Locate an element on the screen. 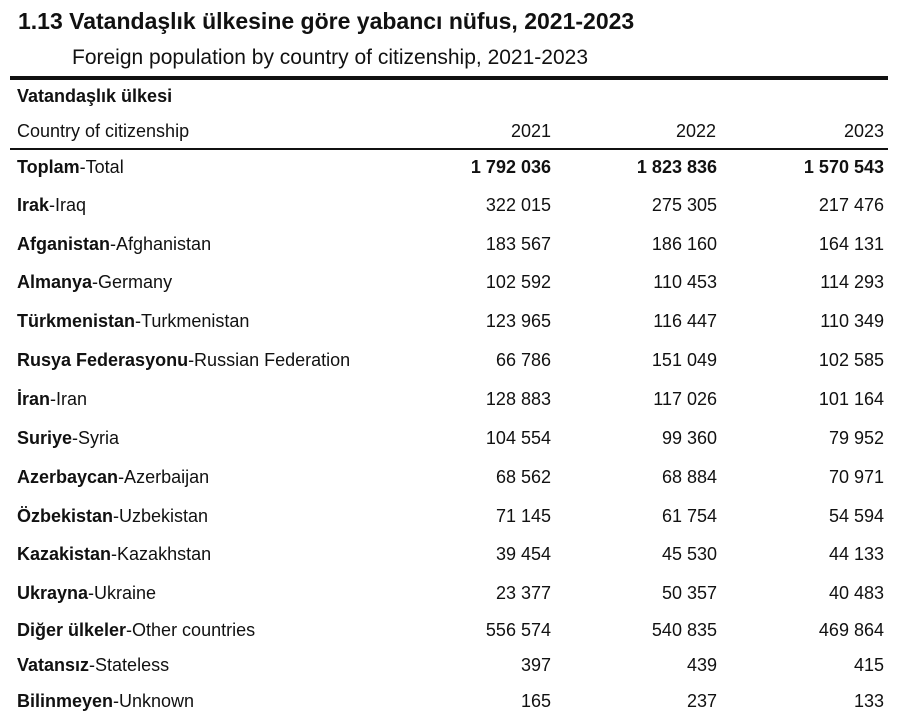  value-2023: 469 864 is located at coordinates (851, 630).